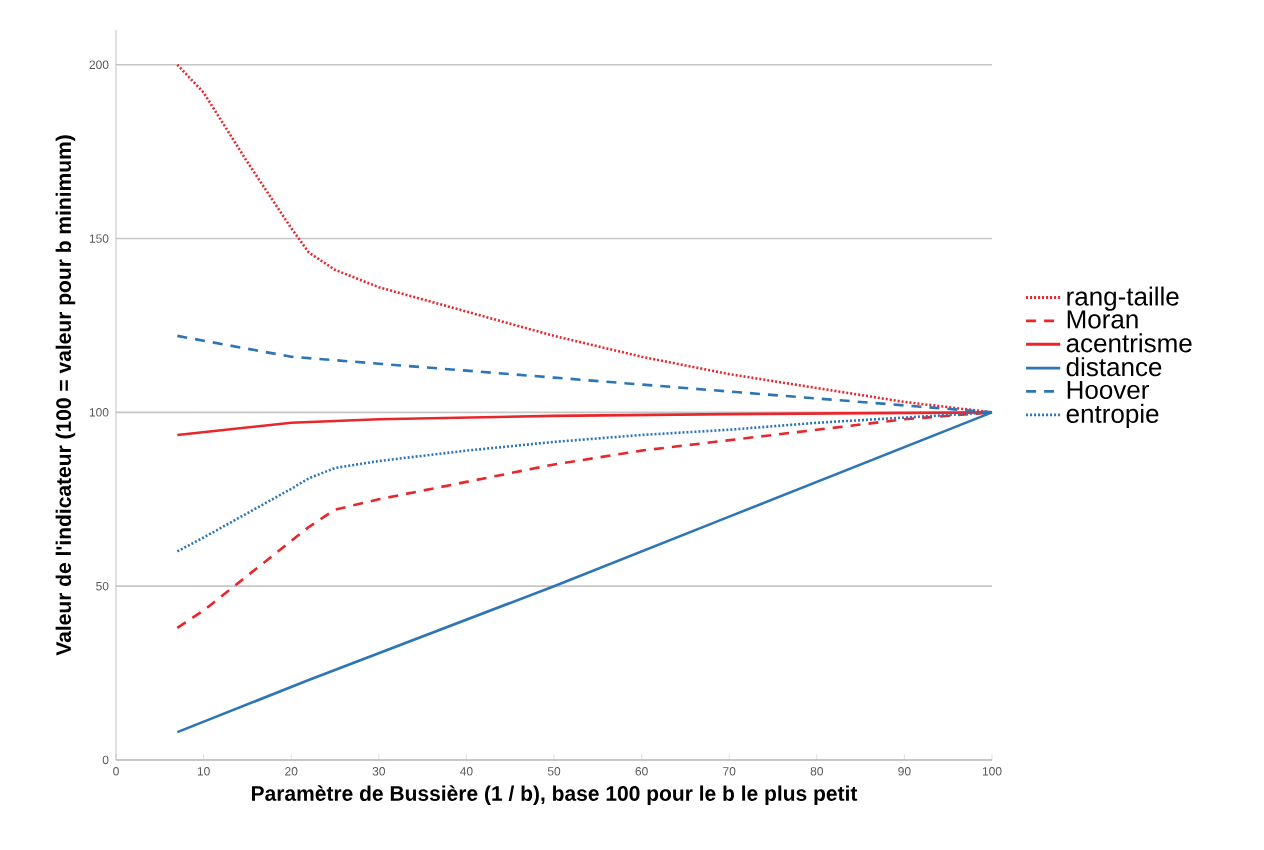 The height and width of the screenshot is (850, 1264). What do you see at coordinates (1114, 367) in the screenshot?
I see `legend-label: distance` at bounding box center [1114, 367].